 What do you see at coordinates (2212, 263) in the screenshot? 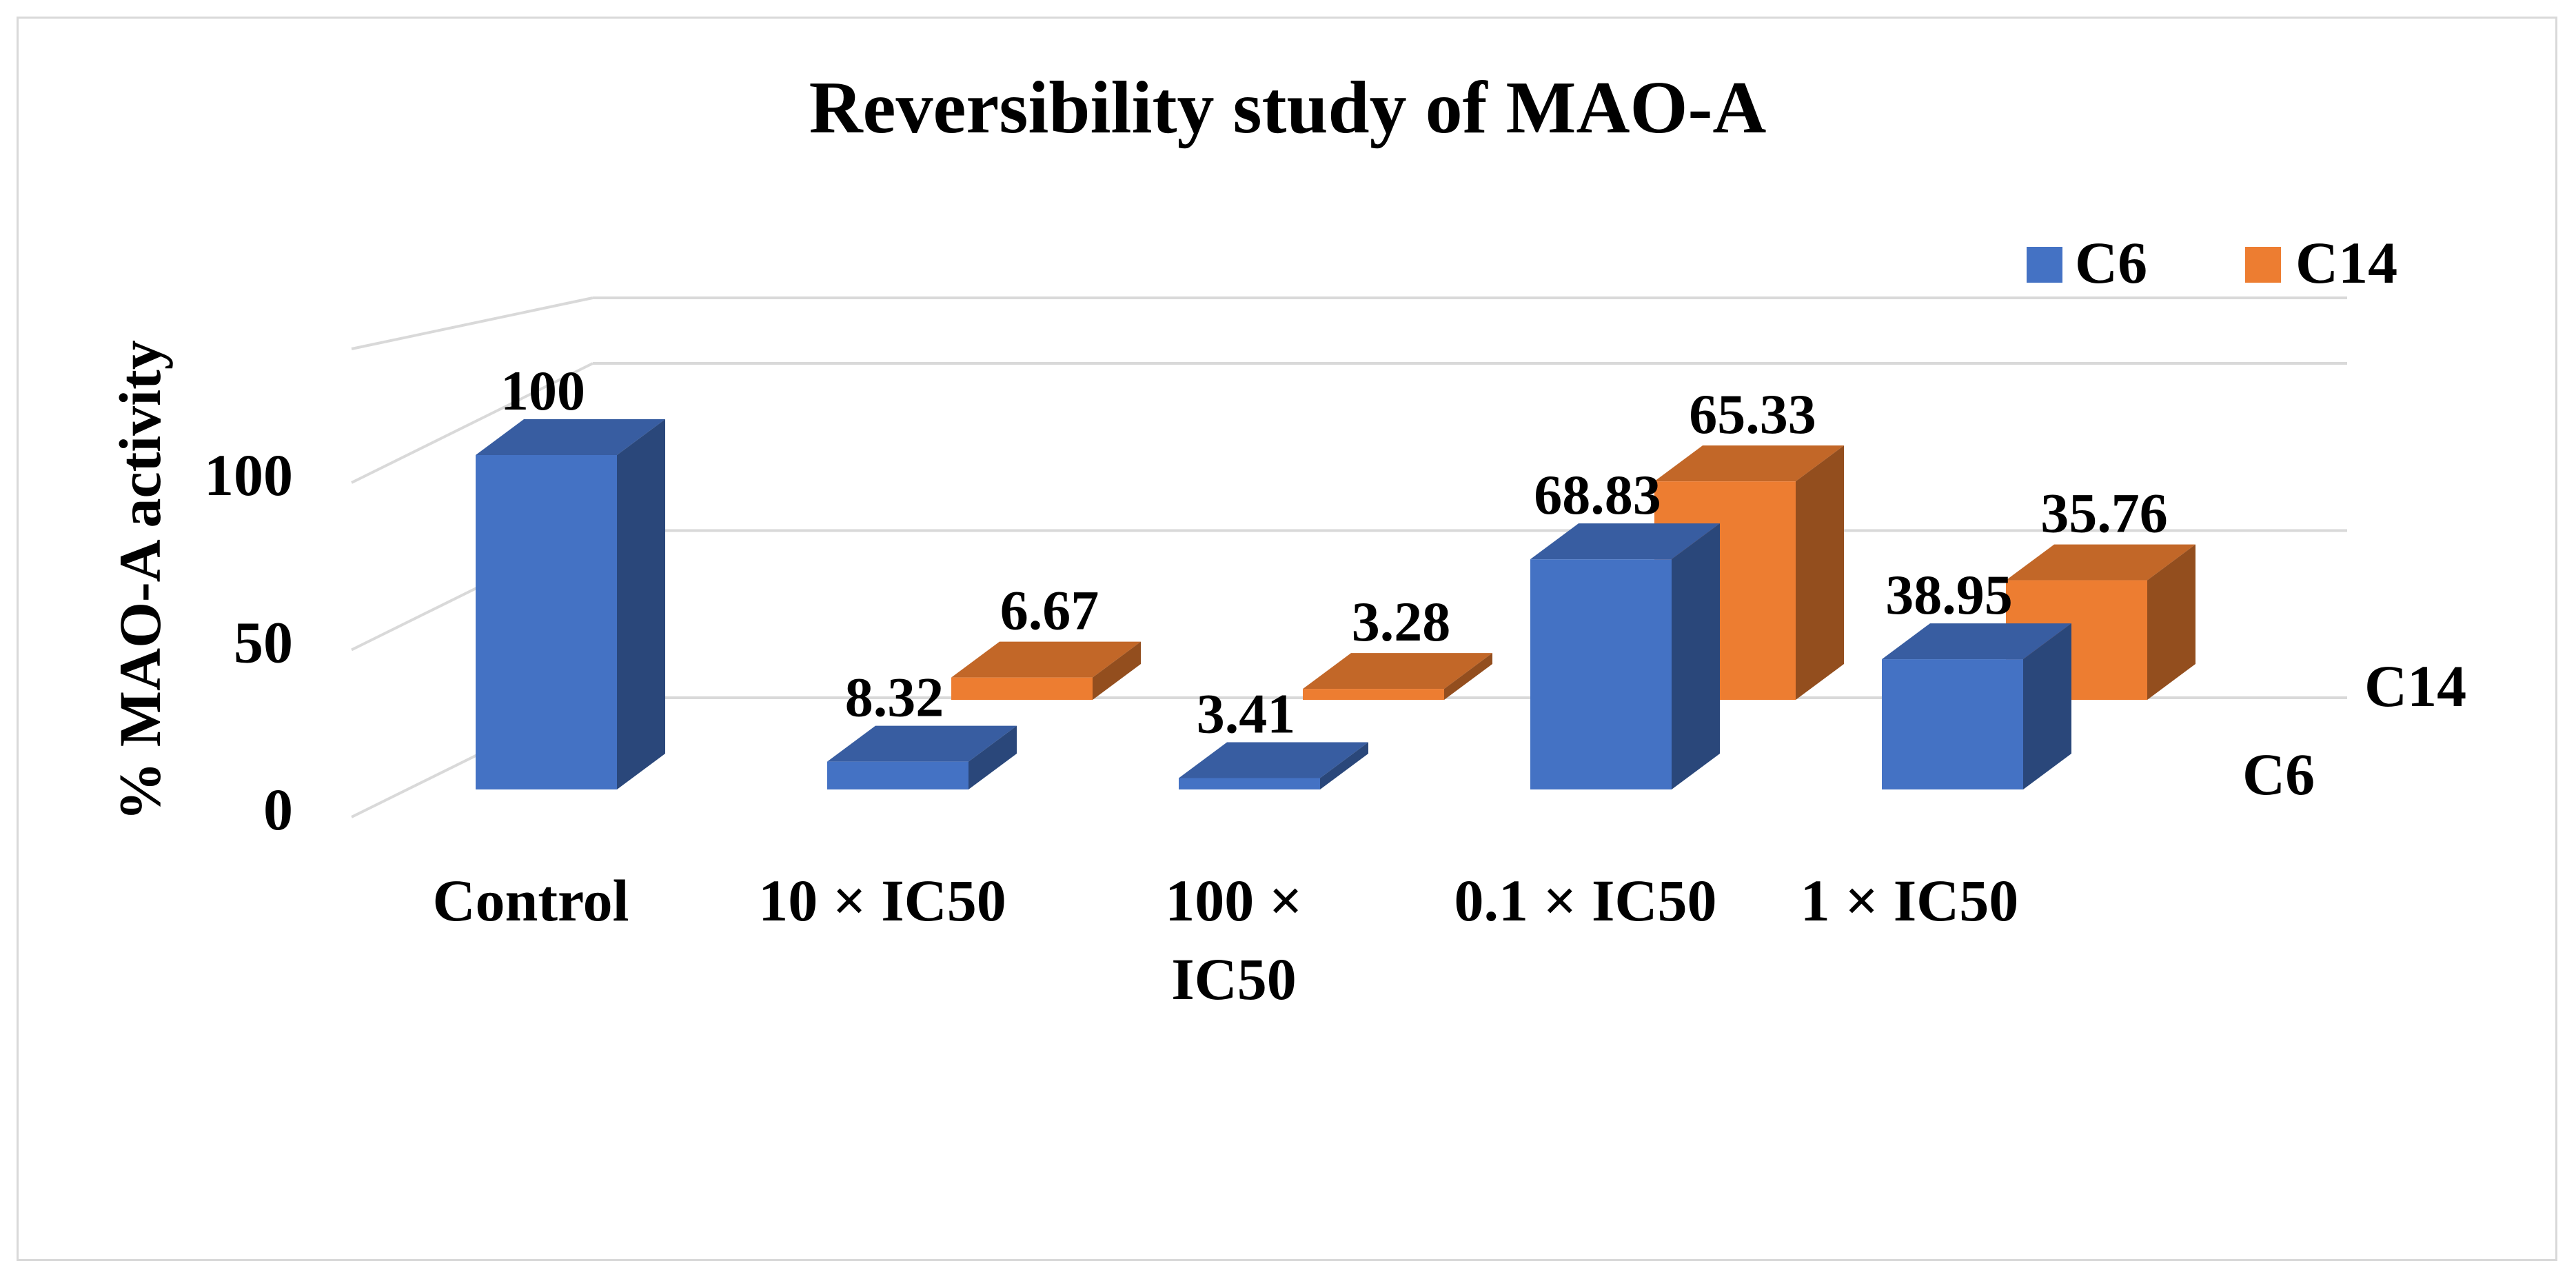
I see `legend: C6 C14` at bounding box center [2212, 263].